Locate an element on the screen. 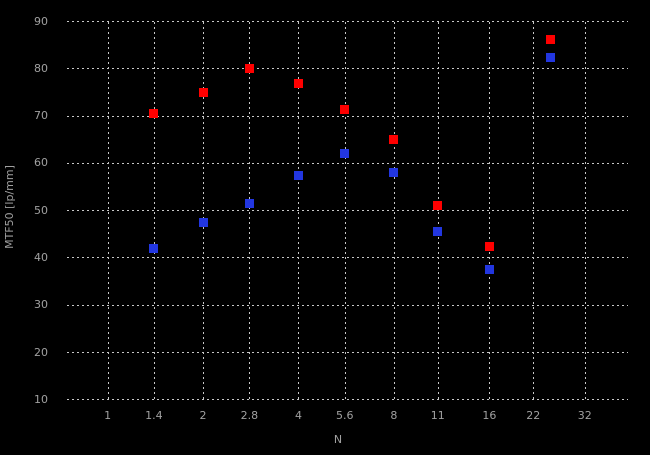 This screenshot has width=650, height=455. red-series-legend-swatch is located at coordinates (550, 39).